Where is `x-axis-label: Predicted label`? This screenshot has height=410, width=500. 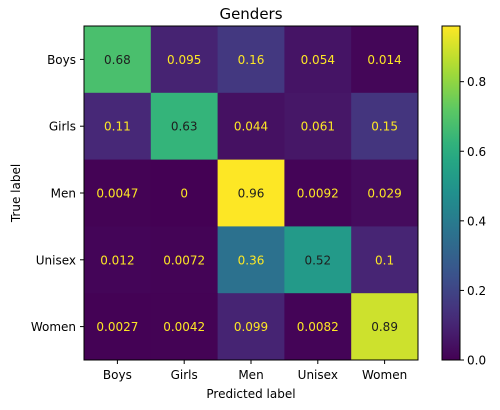
x-axis-label: Predicted label is located at coordinates (250, 394).